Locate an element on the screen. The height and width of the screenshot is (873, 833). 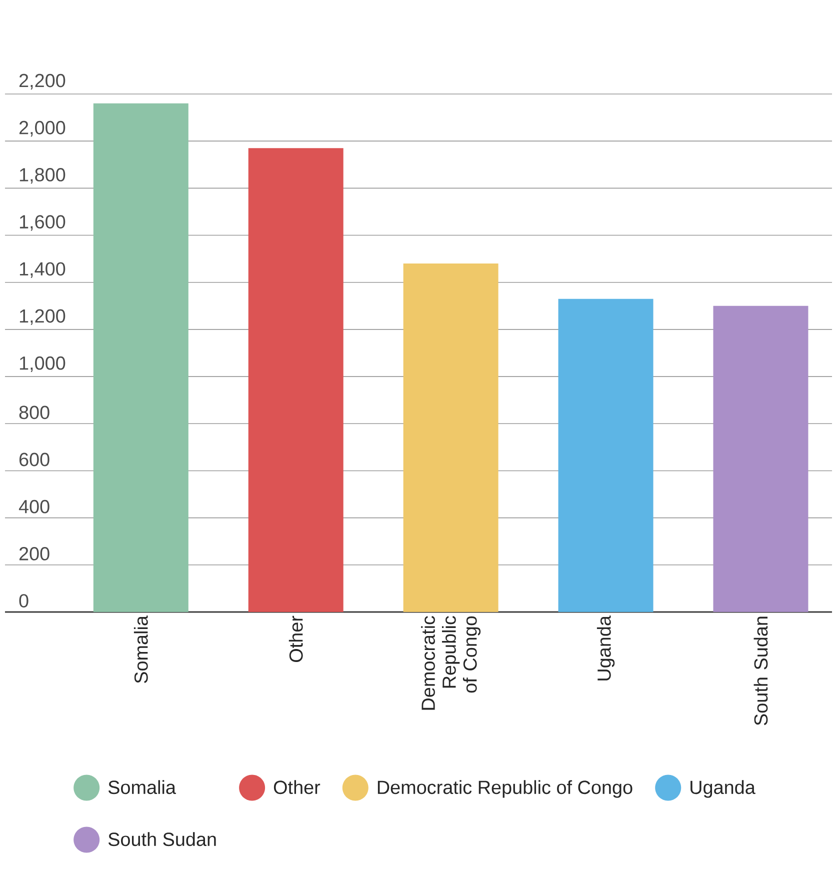
y-tick-label: 1,200 is located at coordinates (43, 317).